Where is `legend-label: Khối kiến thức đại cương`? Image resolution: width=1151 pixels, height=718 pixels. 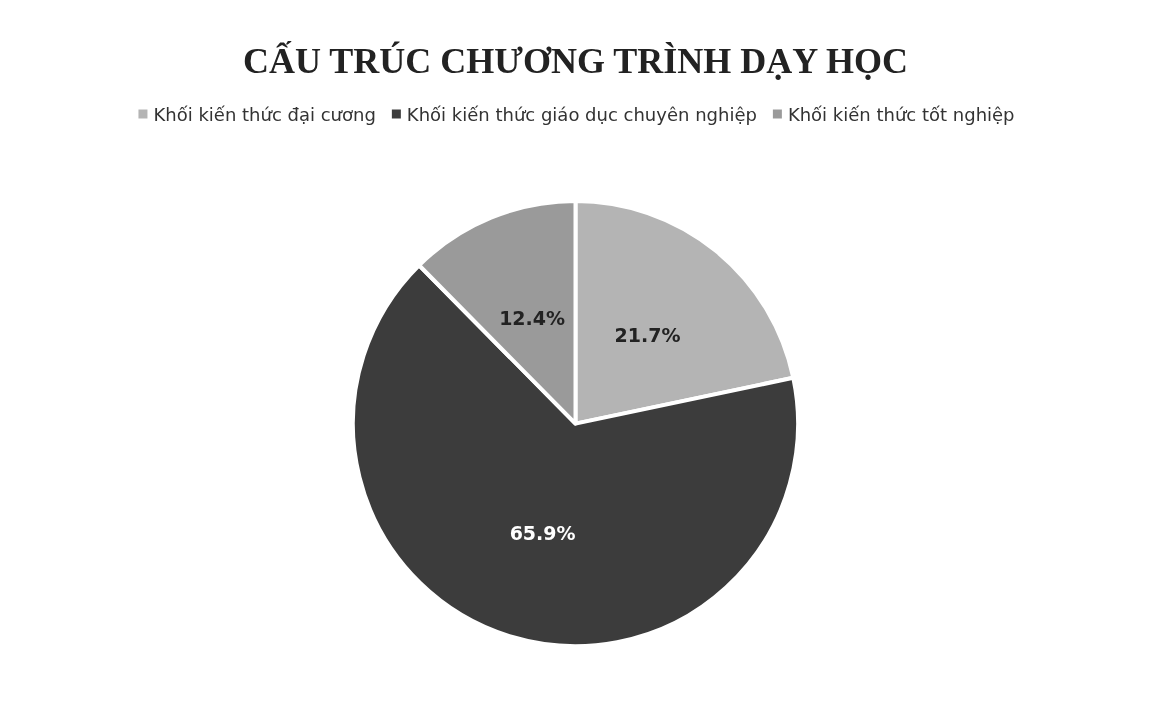 legend-label: Khối kiến thức đại cương is located at coordinates (264, 114).